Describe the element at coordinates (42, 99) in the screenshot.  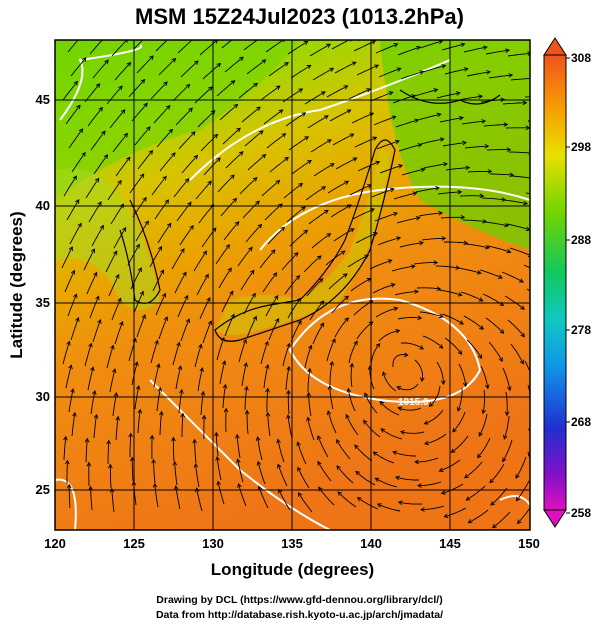
I see `y-tick-label: 45` at that location.